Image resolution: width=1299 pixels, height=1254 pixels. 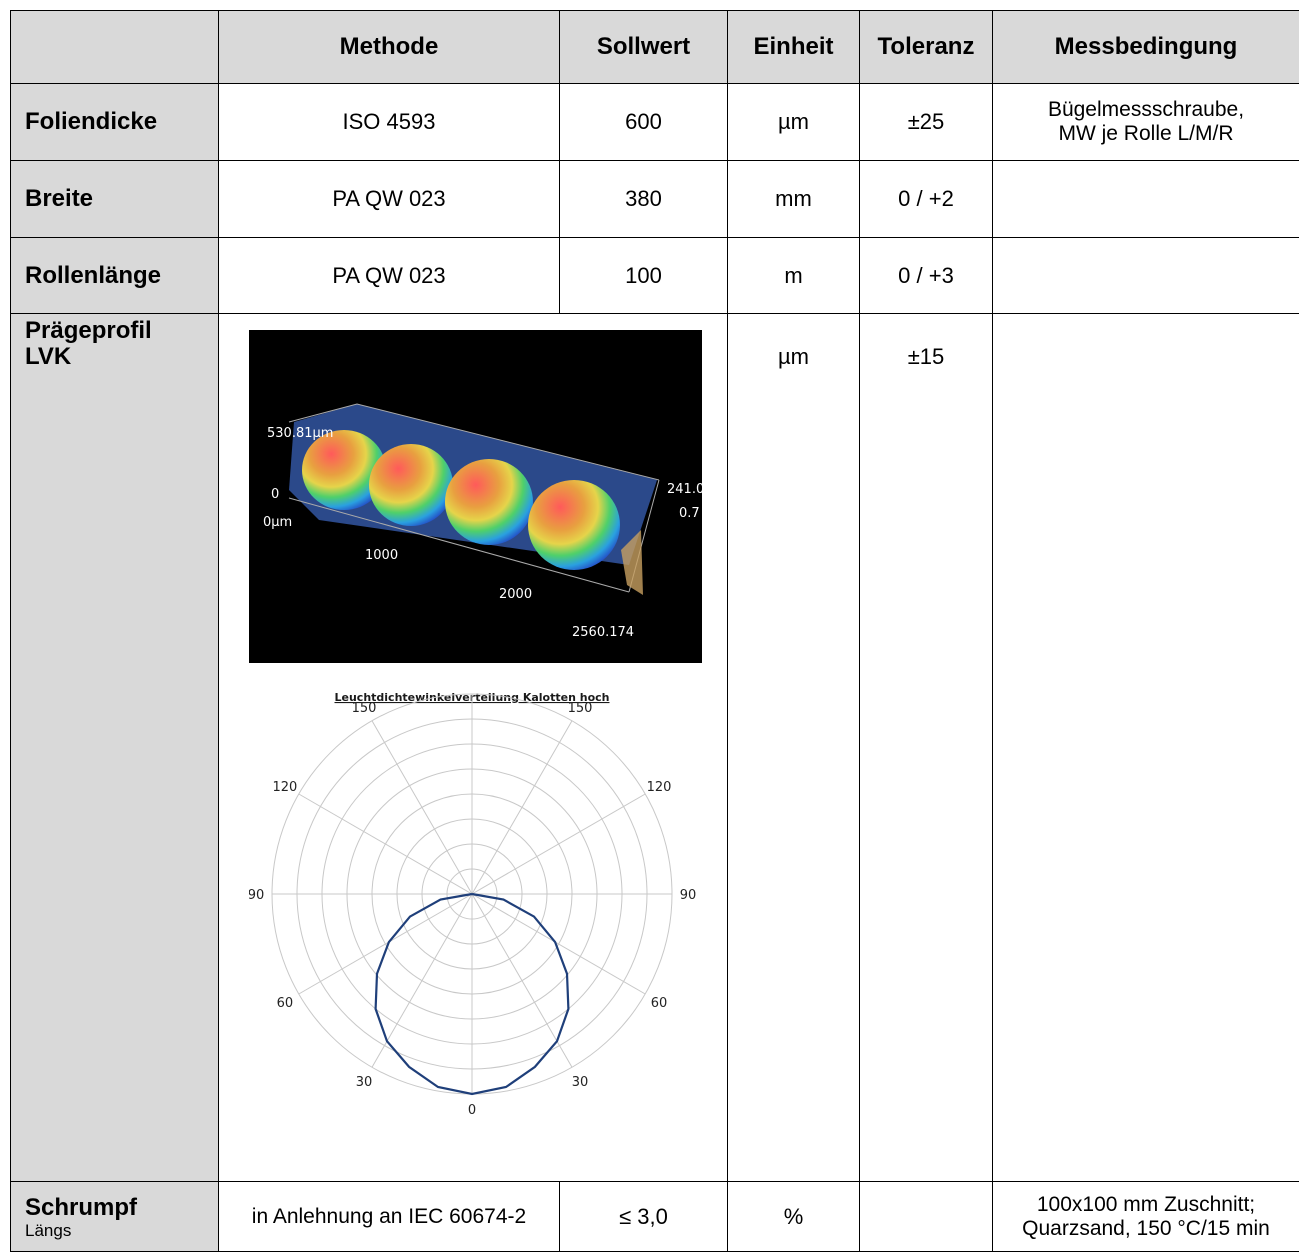 I want to click on zero-label: 0, so click(x=275, y=494).